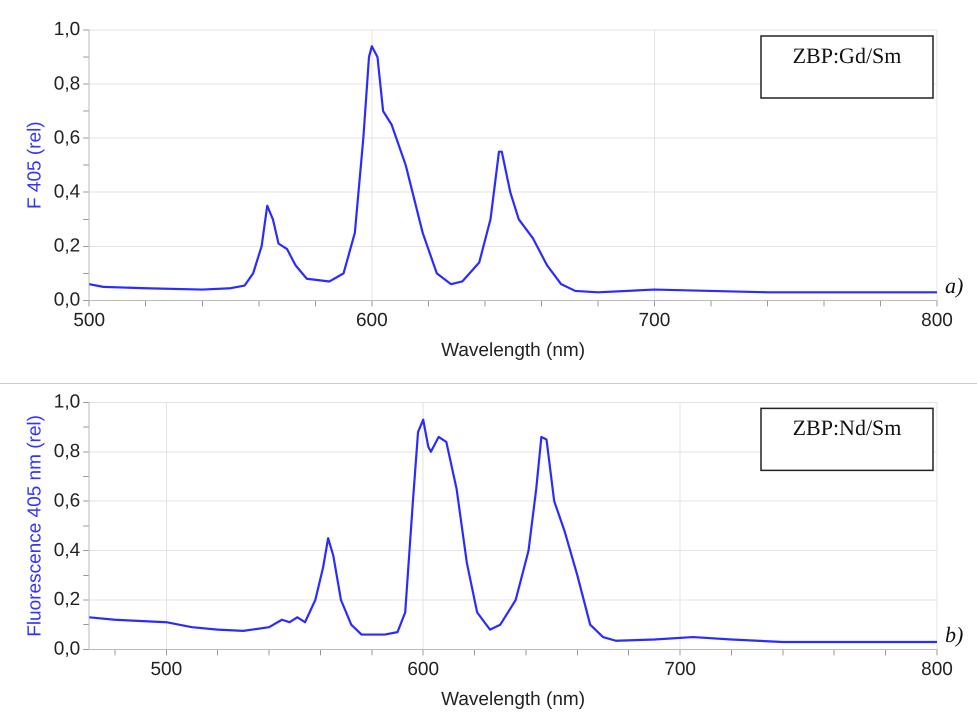  Describe the element at coordinates (35, 526) in the screenshot. I see `y-axis-title: Fluorescence 405 nm (rel)` at that location.